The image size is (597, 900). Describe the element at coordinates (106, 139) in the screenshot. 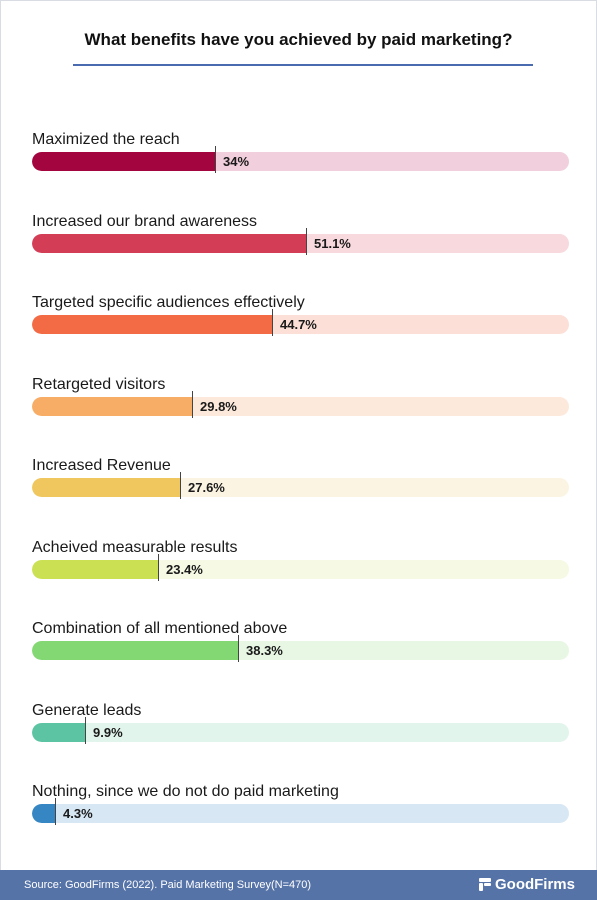

I see `bar-category-label: Maximized the reach` at that location.